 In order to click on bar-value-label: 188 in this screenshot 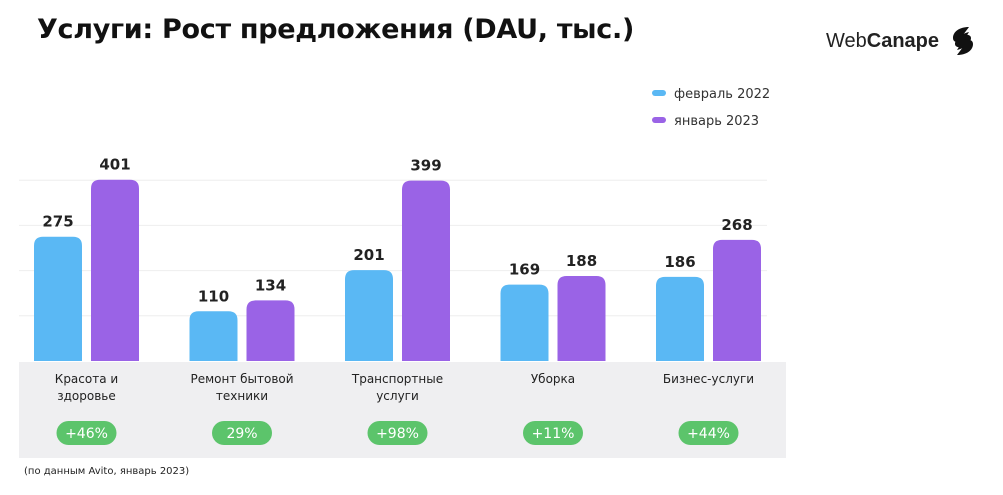, I will do `click(581, 261)`.